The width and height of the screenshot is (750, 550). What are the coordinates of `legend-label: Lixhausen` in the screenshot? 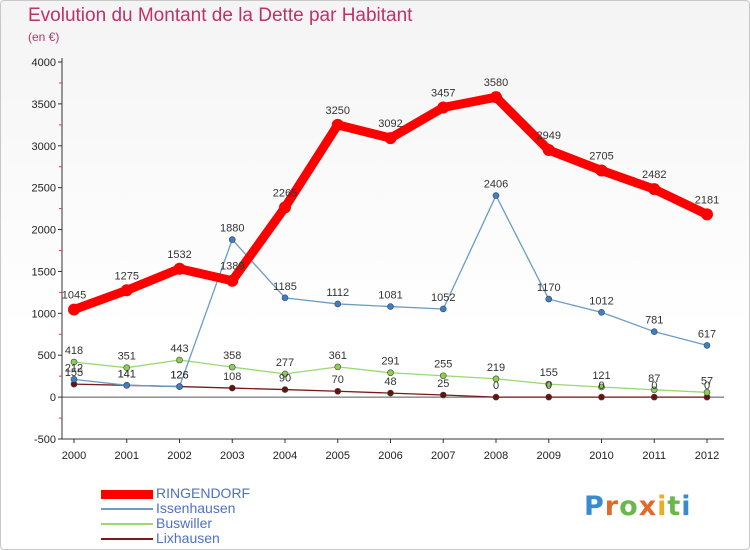 It's located at (188, 538).